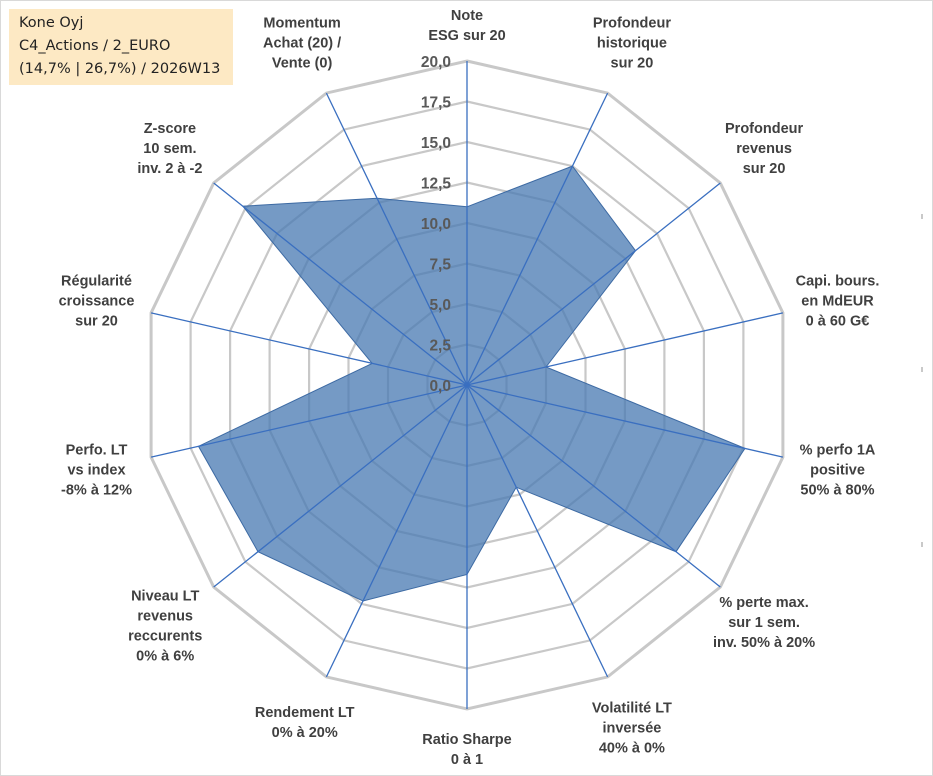 This screenshot has height=776, width=933. What do you see at coordinates (440, 265) in the screenshot?
I see `tick-label: 7,5` at bounding box center [440, 265].